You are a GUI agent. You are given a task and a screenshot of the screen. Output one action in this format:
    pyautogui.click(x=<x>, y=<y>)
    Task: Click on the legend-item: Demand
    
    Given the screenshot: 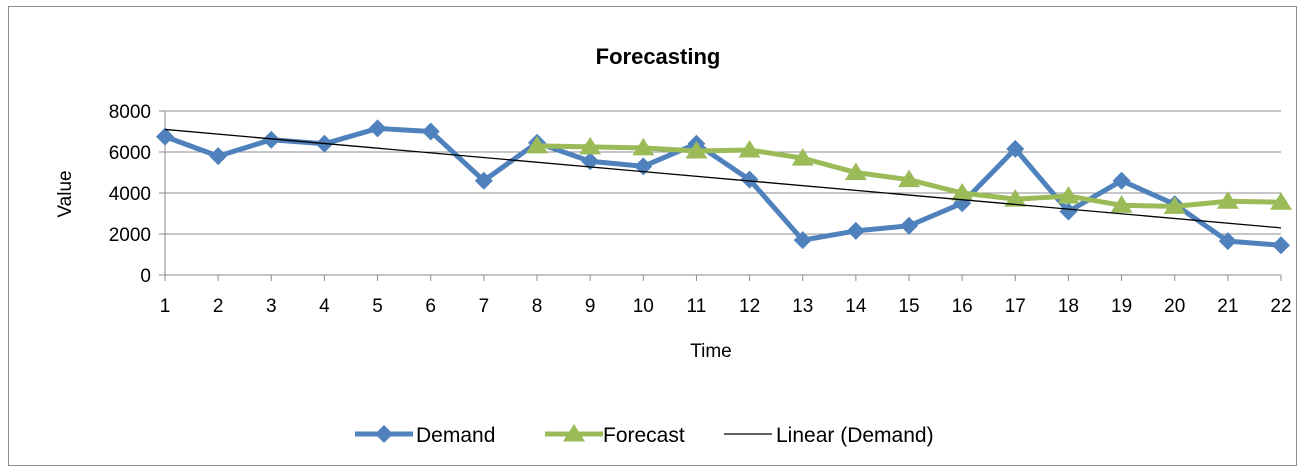 What is the action you would take?
    pyautogui.click(x=425, y=435)
    